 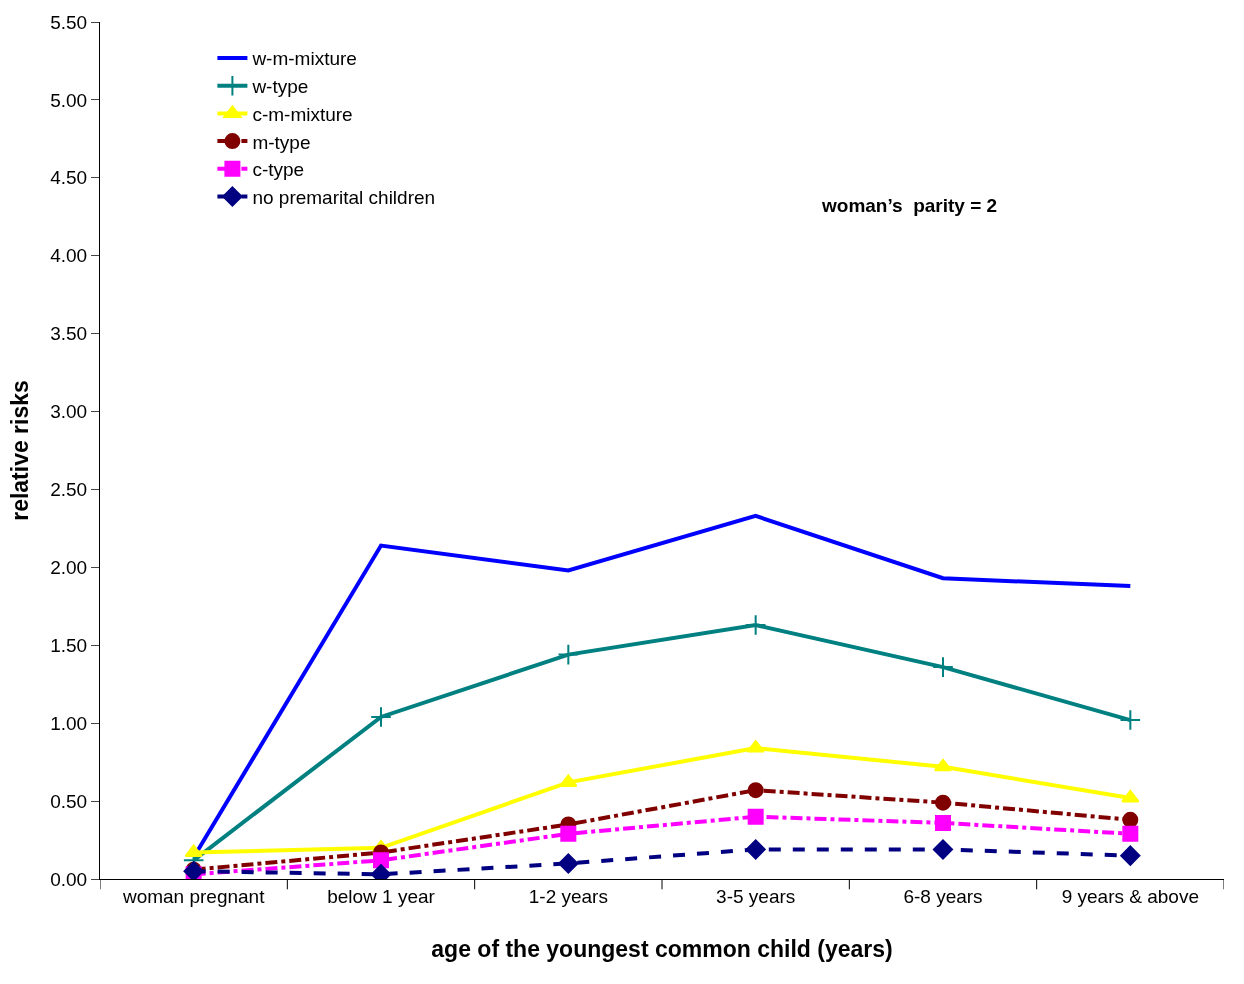 I want to click on legend-label: c-m-mixture, so click(x=302, y=114).